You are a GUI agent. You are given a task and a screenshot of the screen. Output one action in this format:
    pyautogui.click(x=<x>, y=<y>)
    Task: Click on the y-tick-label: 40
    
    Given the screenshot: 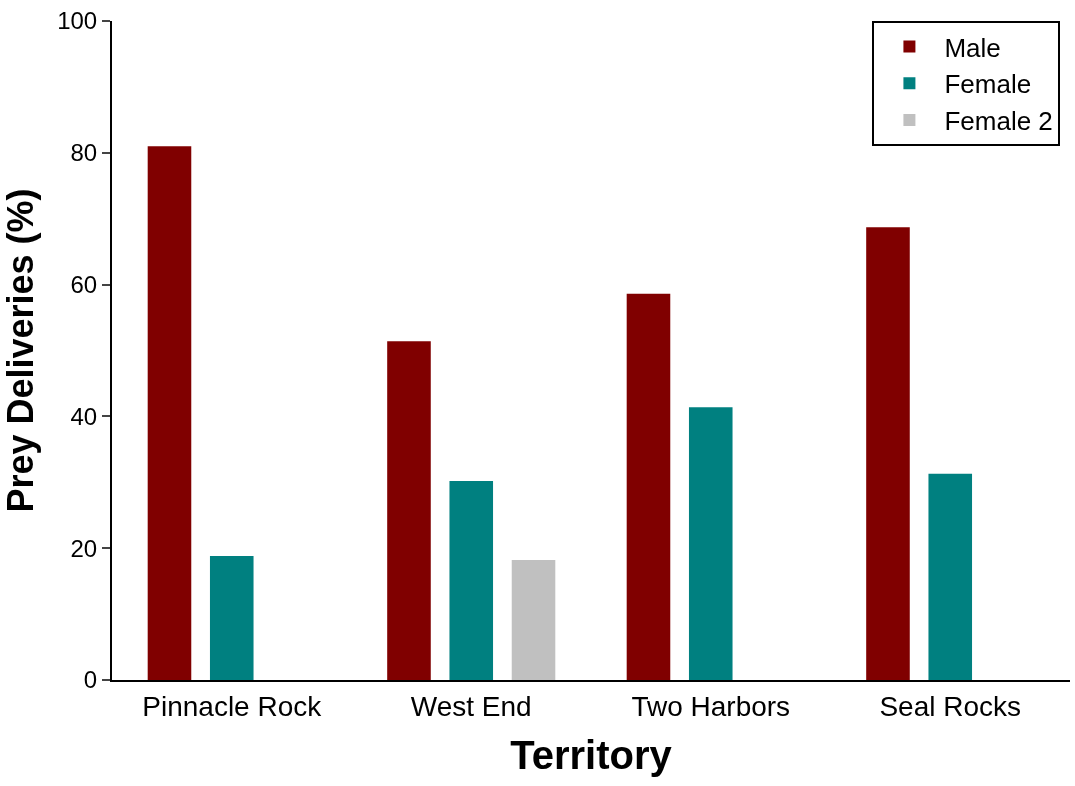 What is the action you would take?
    pyautogui.click(x=84, y=416)
    